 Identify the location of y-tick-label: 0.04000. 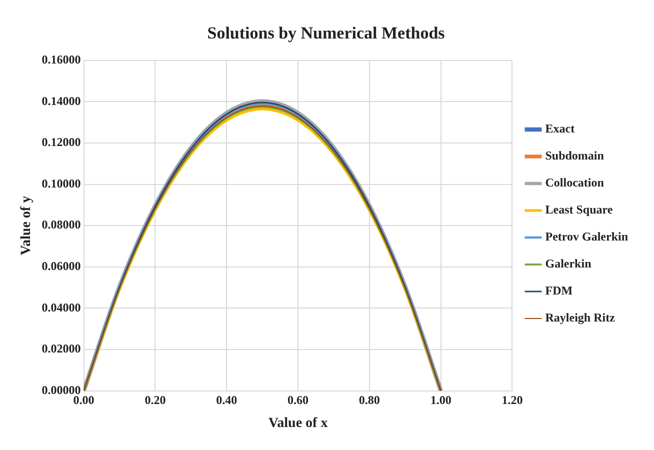
(61, 307).